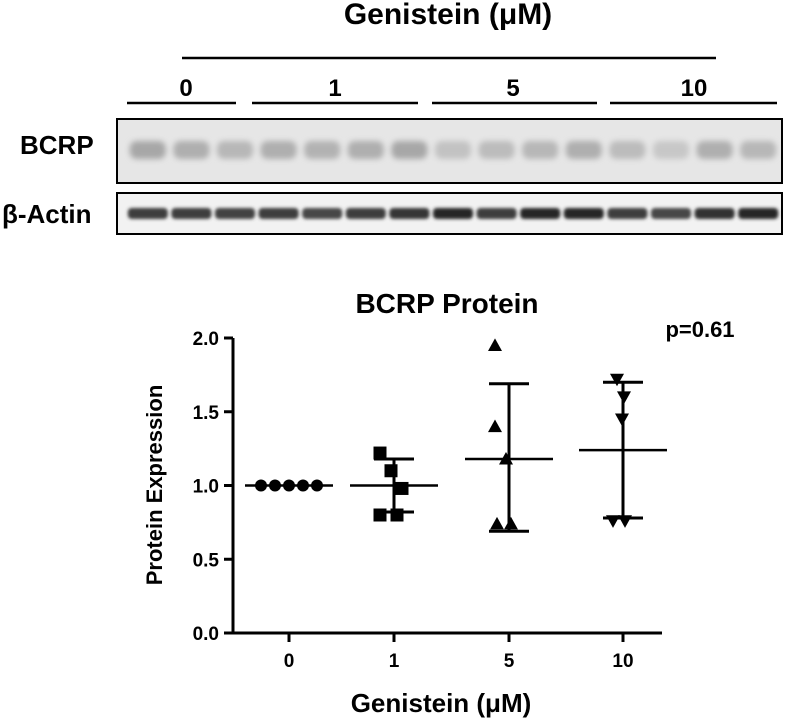  What do you see at coordinates (57, 145) in the screenshot?
I see `blot-row-label-bcrp: BCRP` at bounding box center [57, 145].